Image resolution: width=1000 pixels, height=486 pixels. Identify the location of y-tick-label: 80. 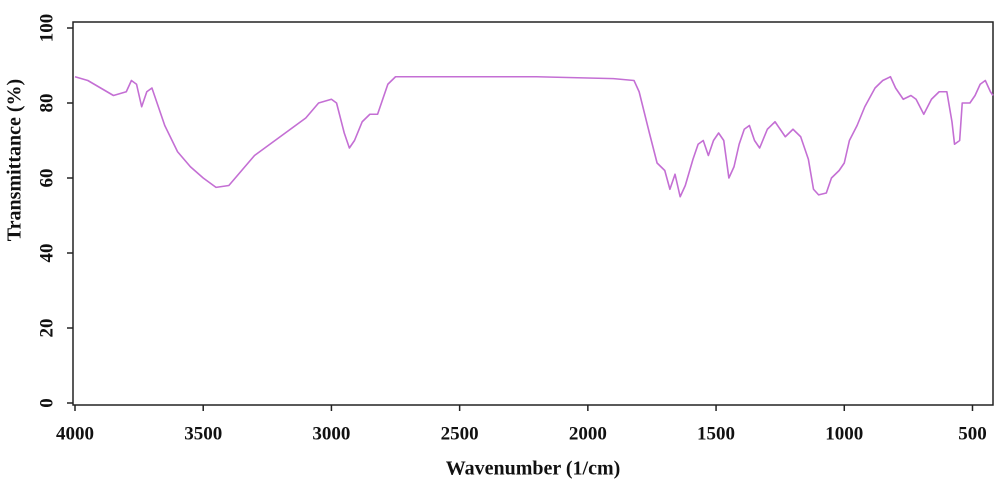
(46, 103).